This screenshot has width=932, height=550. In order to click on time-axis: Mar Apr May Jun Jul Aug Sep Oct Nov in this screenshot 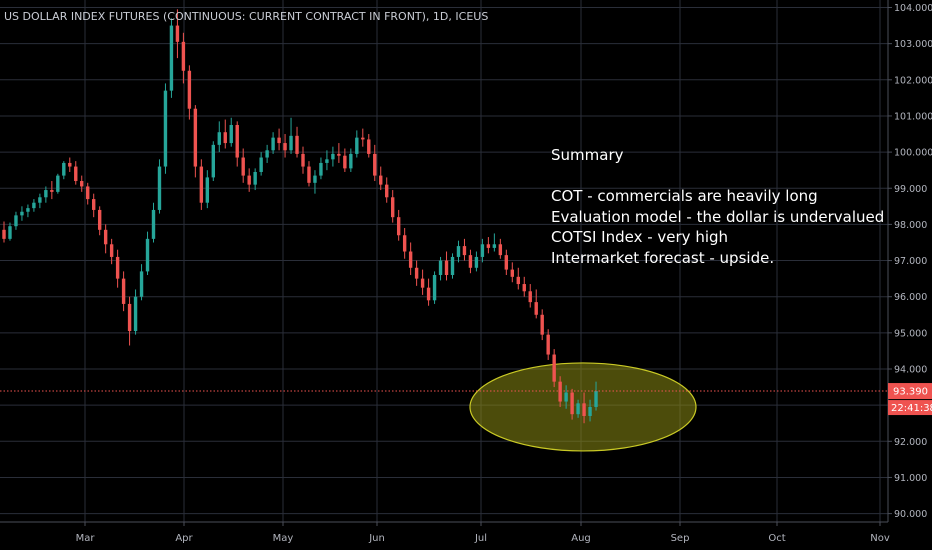, I will do `click(445, 532)`.